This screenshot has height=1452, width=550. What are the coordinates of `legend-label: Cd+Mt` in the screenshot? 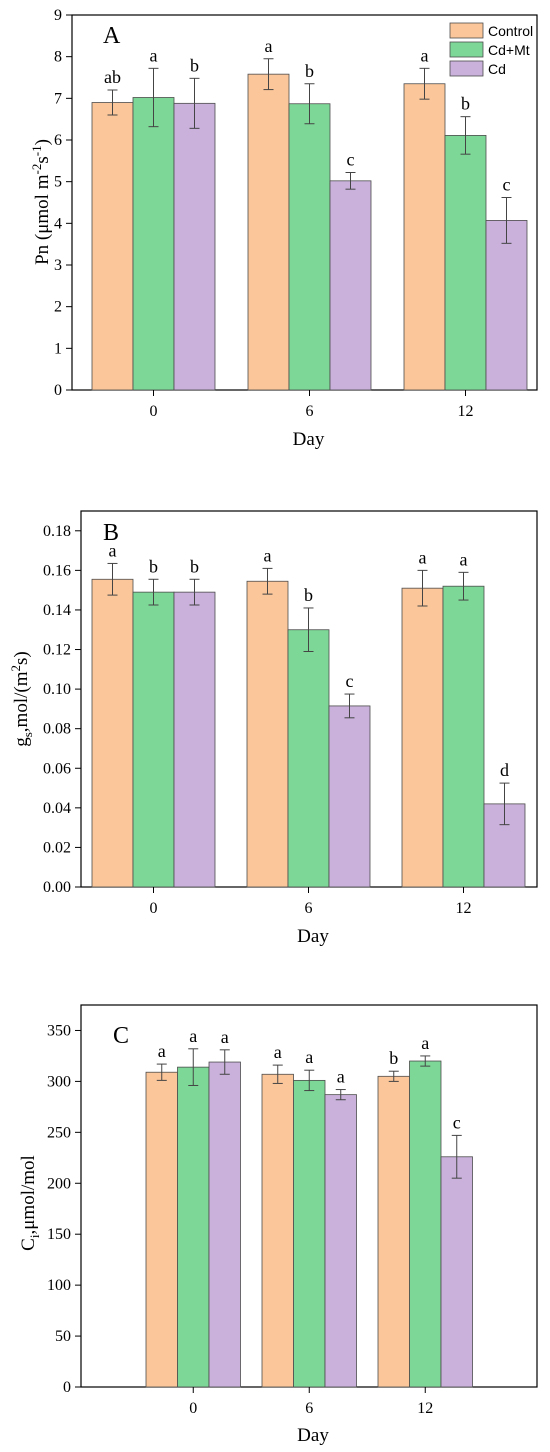 It's located at (509, 50).